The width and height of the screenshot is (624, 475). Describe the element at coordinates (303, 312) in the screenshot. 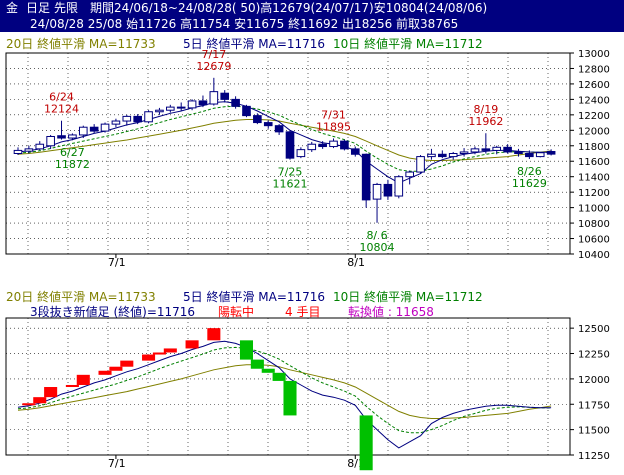

I see `trend-count: 4 手目` at that location.